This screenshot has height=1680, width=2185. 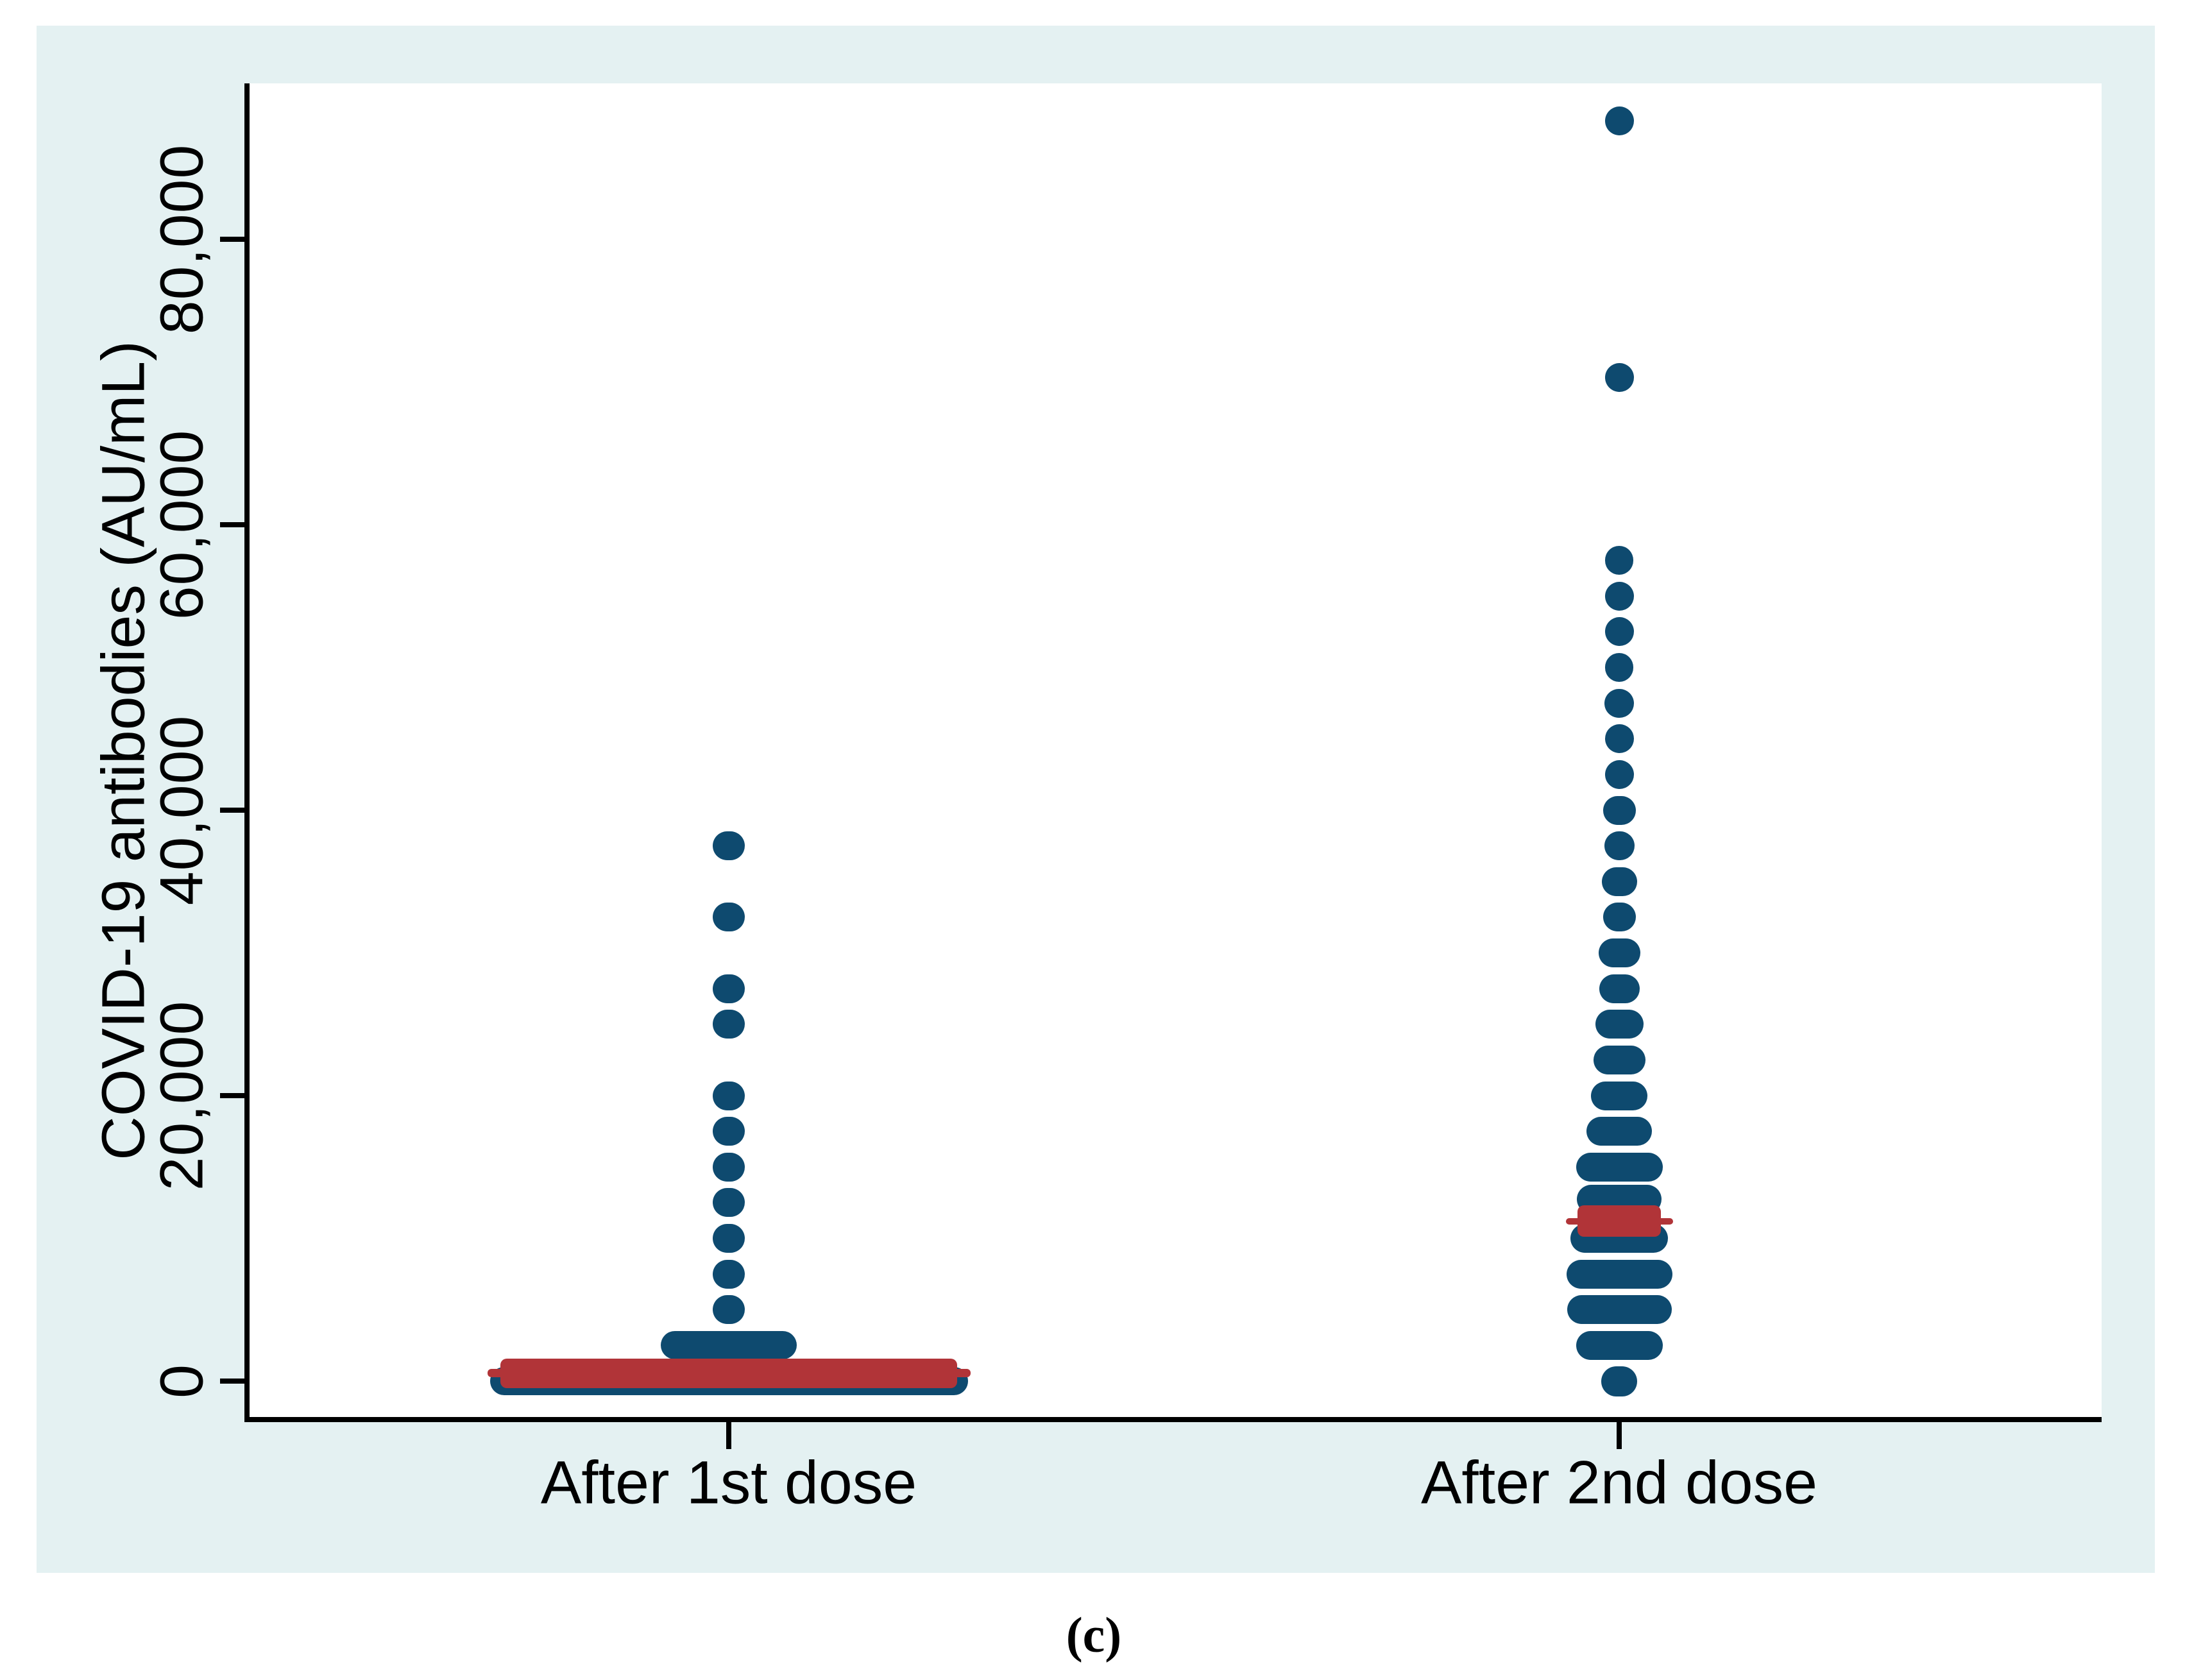 I want to click on x-axis-line, so click(x=1173, y=1420).